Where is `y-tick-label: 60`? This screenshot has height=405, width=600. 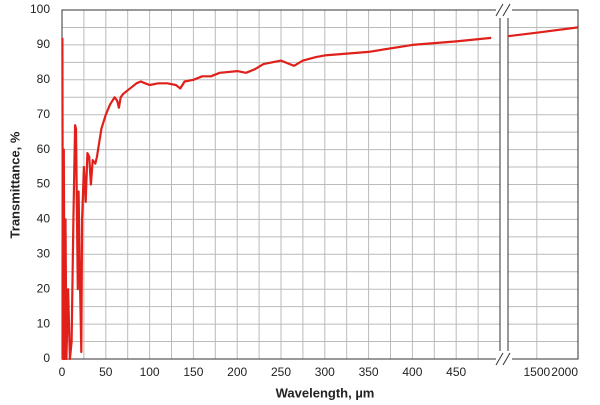
y-tick-label: 60 is located at coordinates (44, 149).